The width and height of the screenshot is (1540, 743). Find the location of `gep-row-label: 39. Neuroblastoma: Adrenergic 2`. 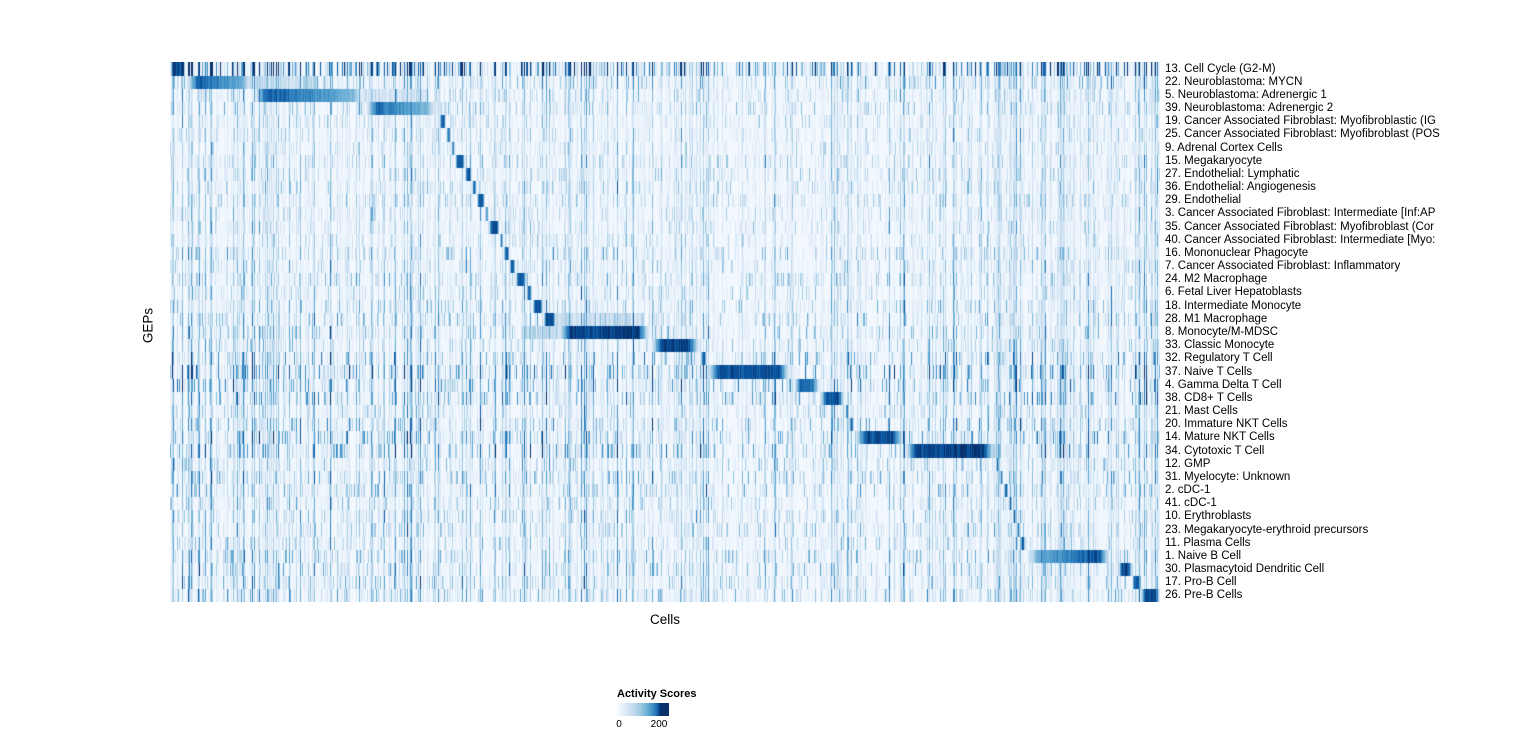

gep-row-label: 39. Neuroblastoma: Adrenergic 2 is located at coordinates (1249, 108).